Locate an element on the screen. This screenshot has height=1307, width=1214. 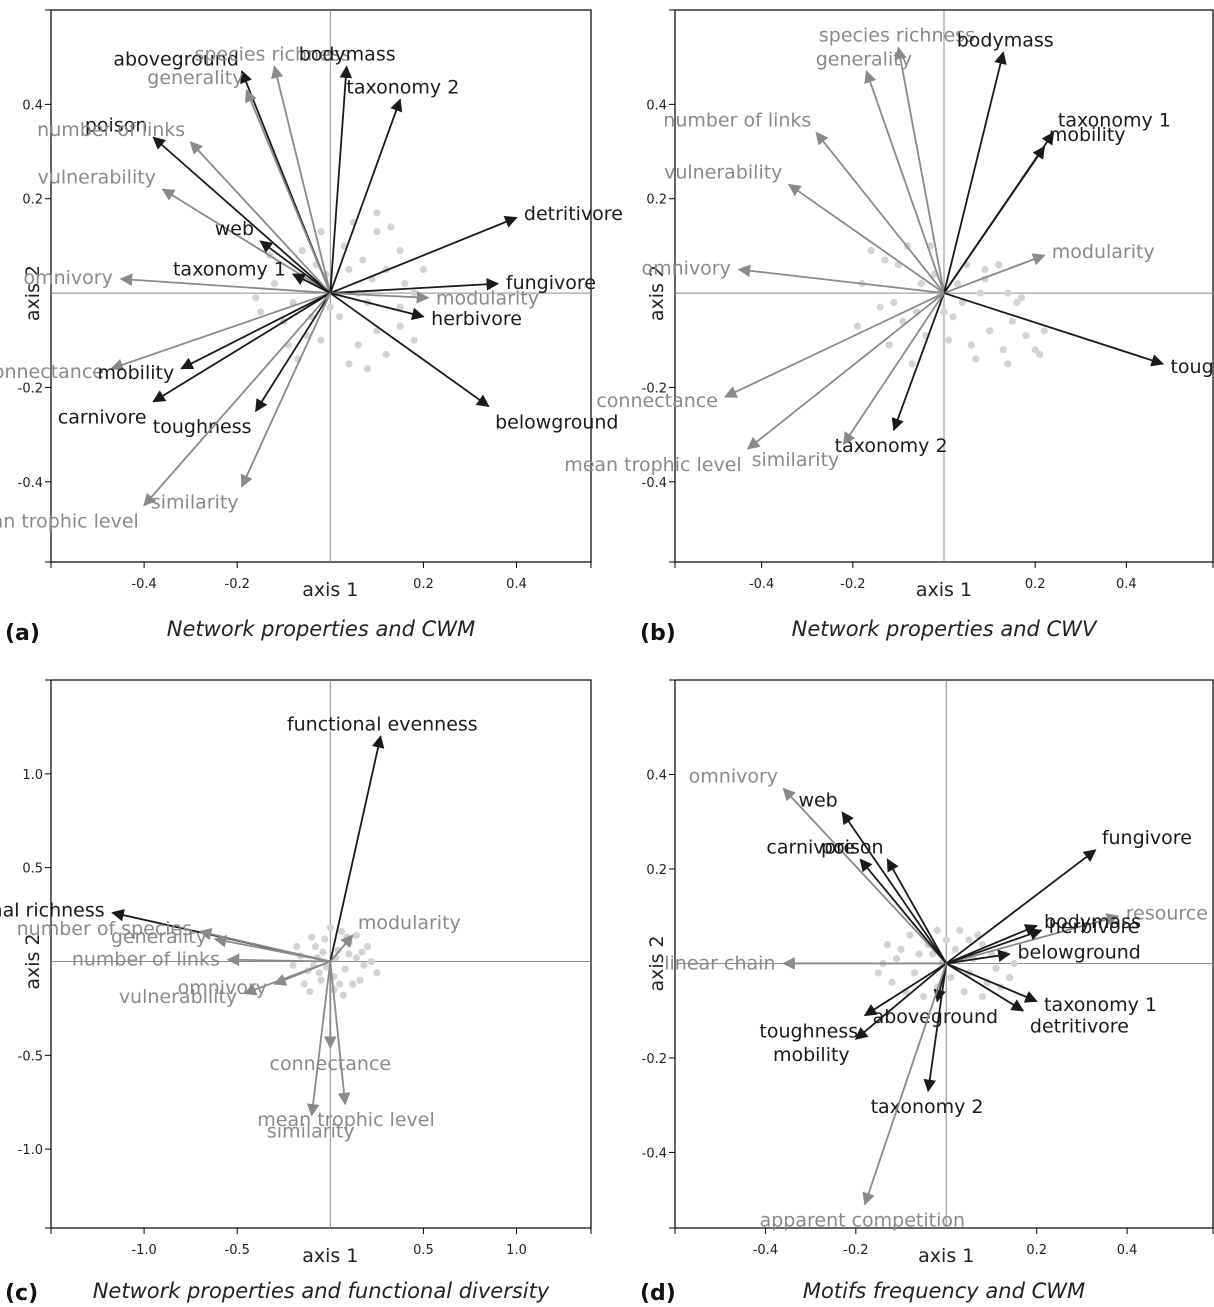
y-tick-label: -0.5 is located at coordinates (30, 1056).